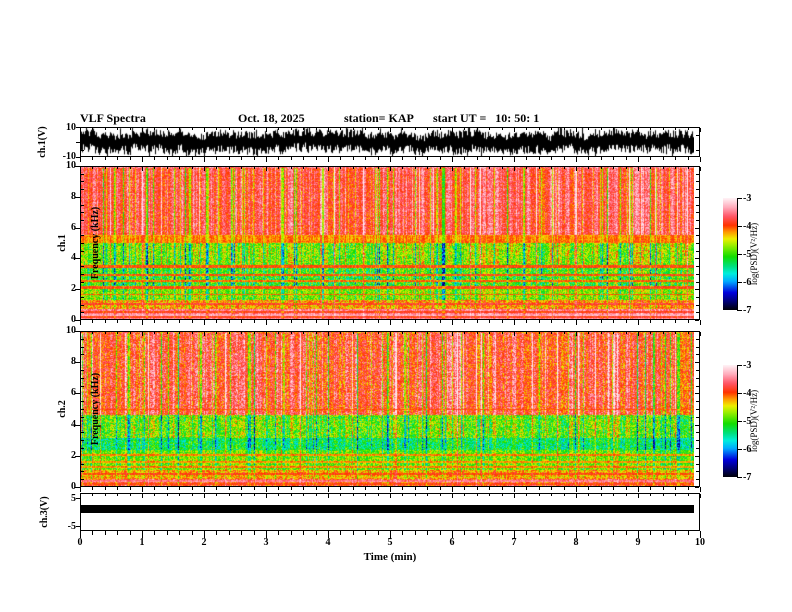 Image resolution: width=792 pixels, height=612 pixels. What do you see at coordinates (80, 542) in the screenshot?
I see `tick-label: 0` at bounding box center [80, 542].